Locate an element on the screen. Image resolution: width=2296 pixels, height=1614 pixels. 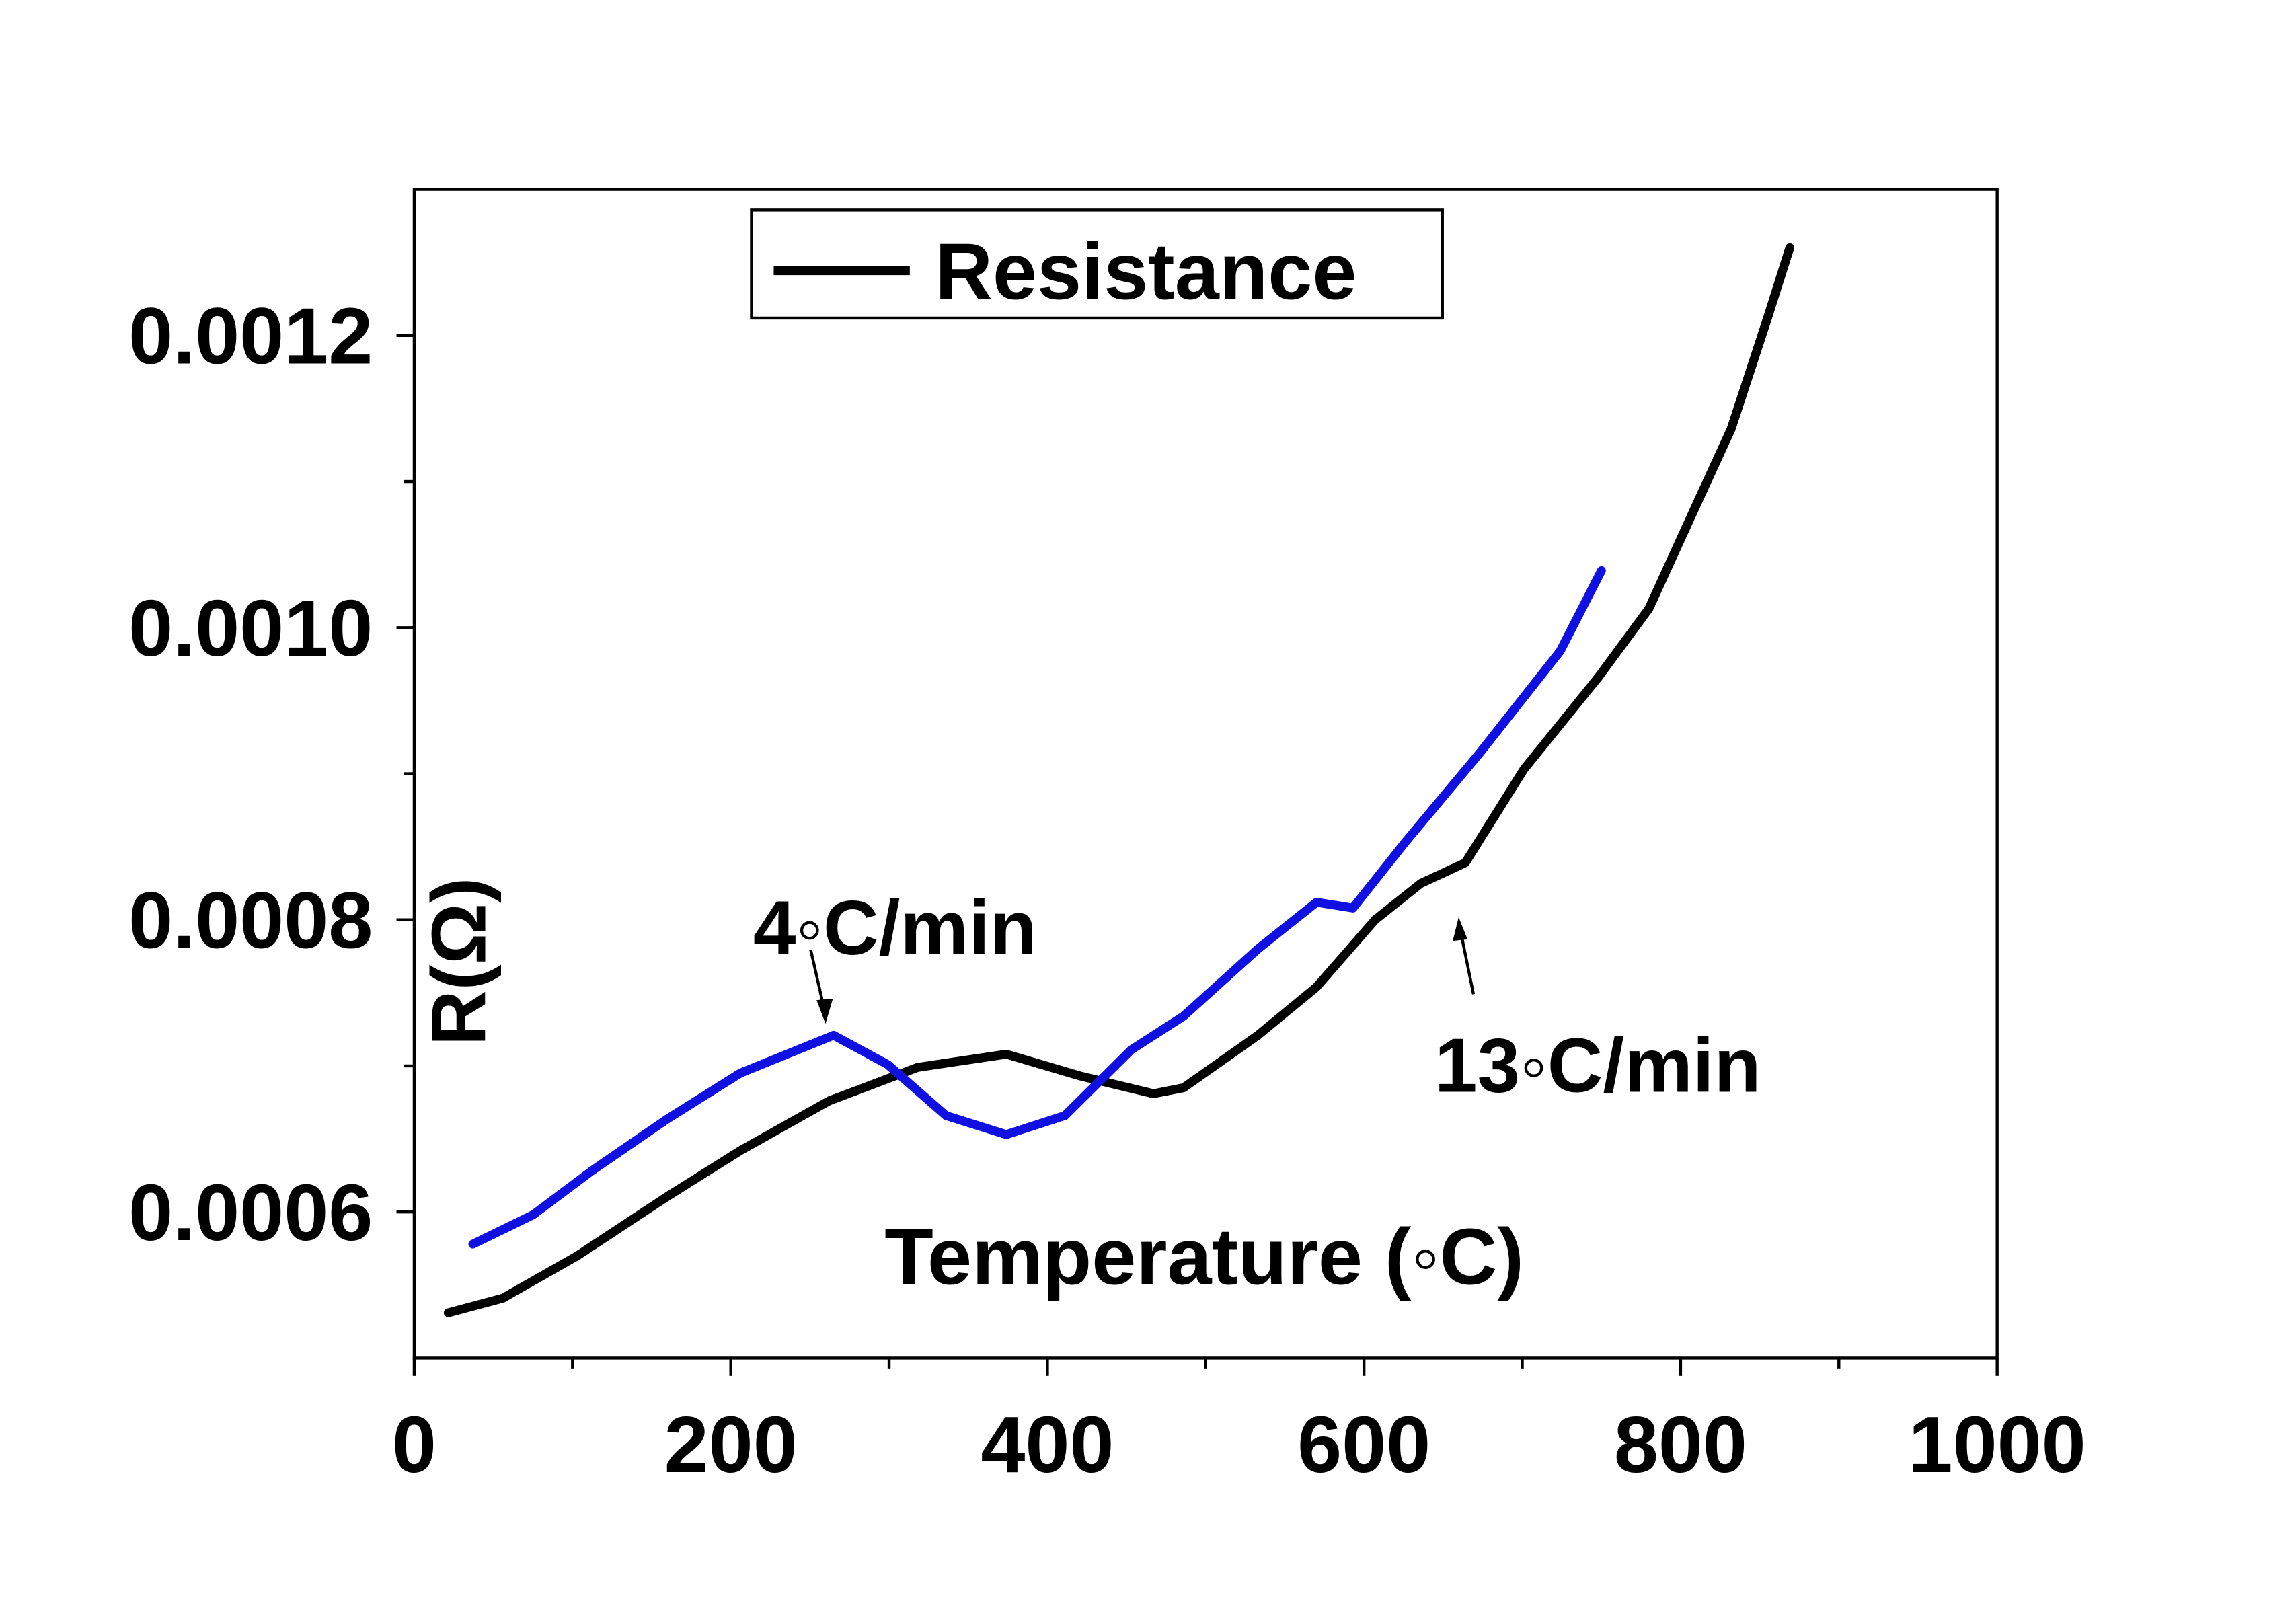
y-tick-label: 0.0012 is located at coordinates (251, 336).